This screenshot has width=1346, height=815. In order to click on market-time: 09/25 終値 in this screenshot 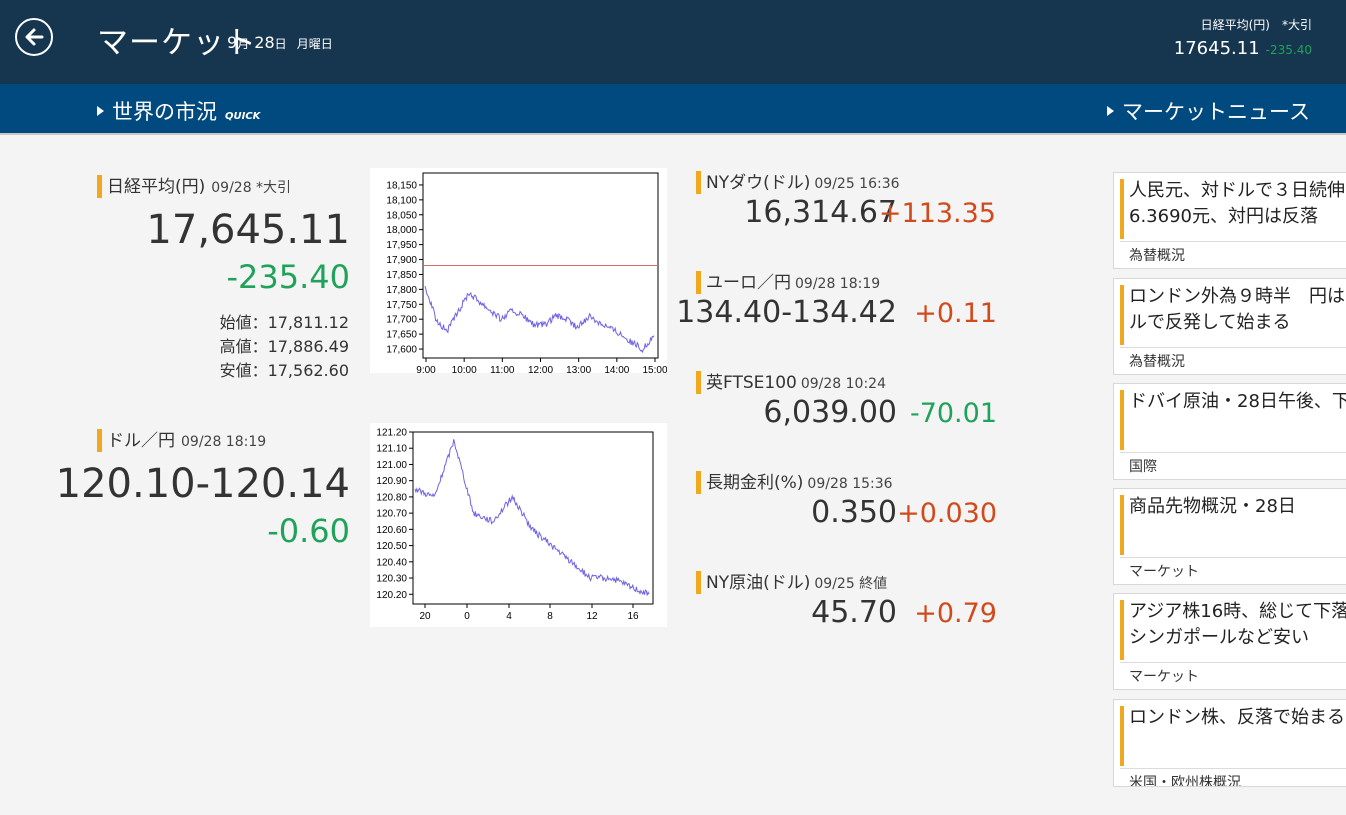, I will do `click(851, 584)`.